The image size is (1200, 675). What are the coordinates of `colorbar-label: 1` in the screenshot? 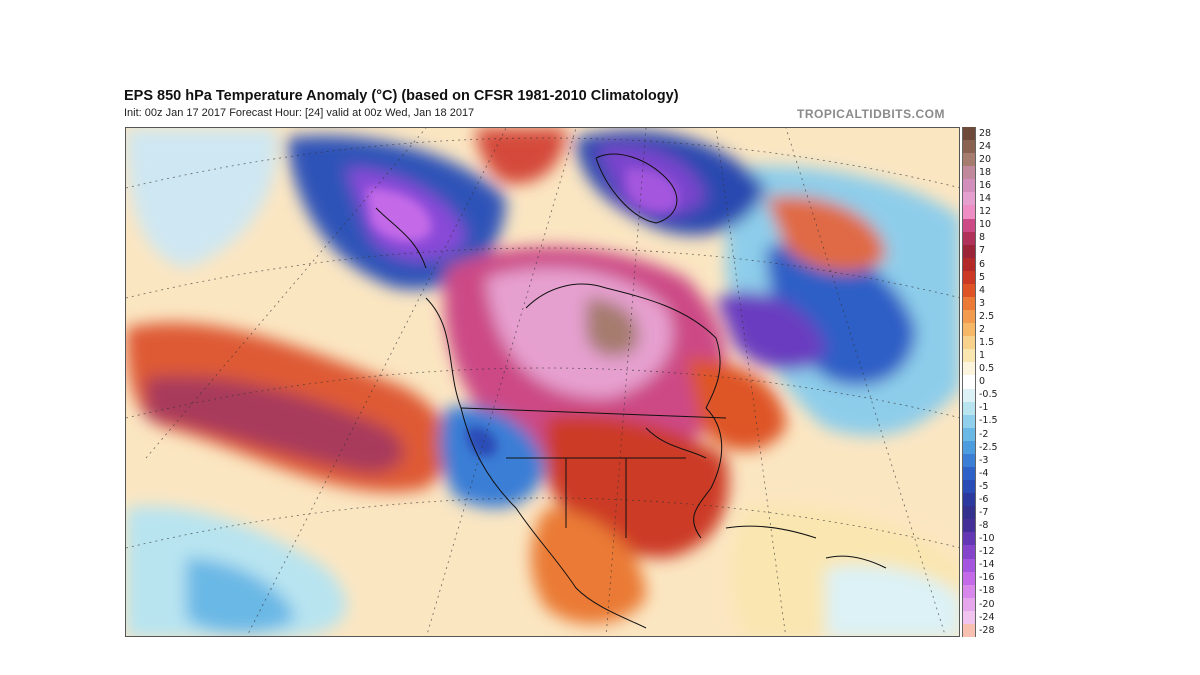 It's located at (982, 356).